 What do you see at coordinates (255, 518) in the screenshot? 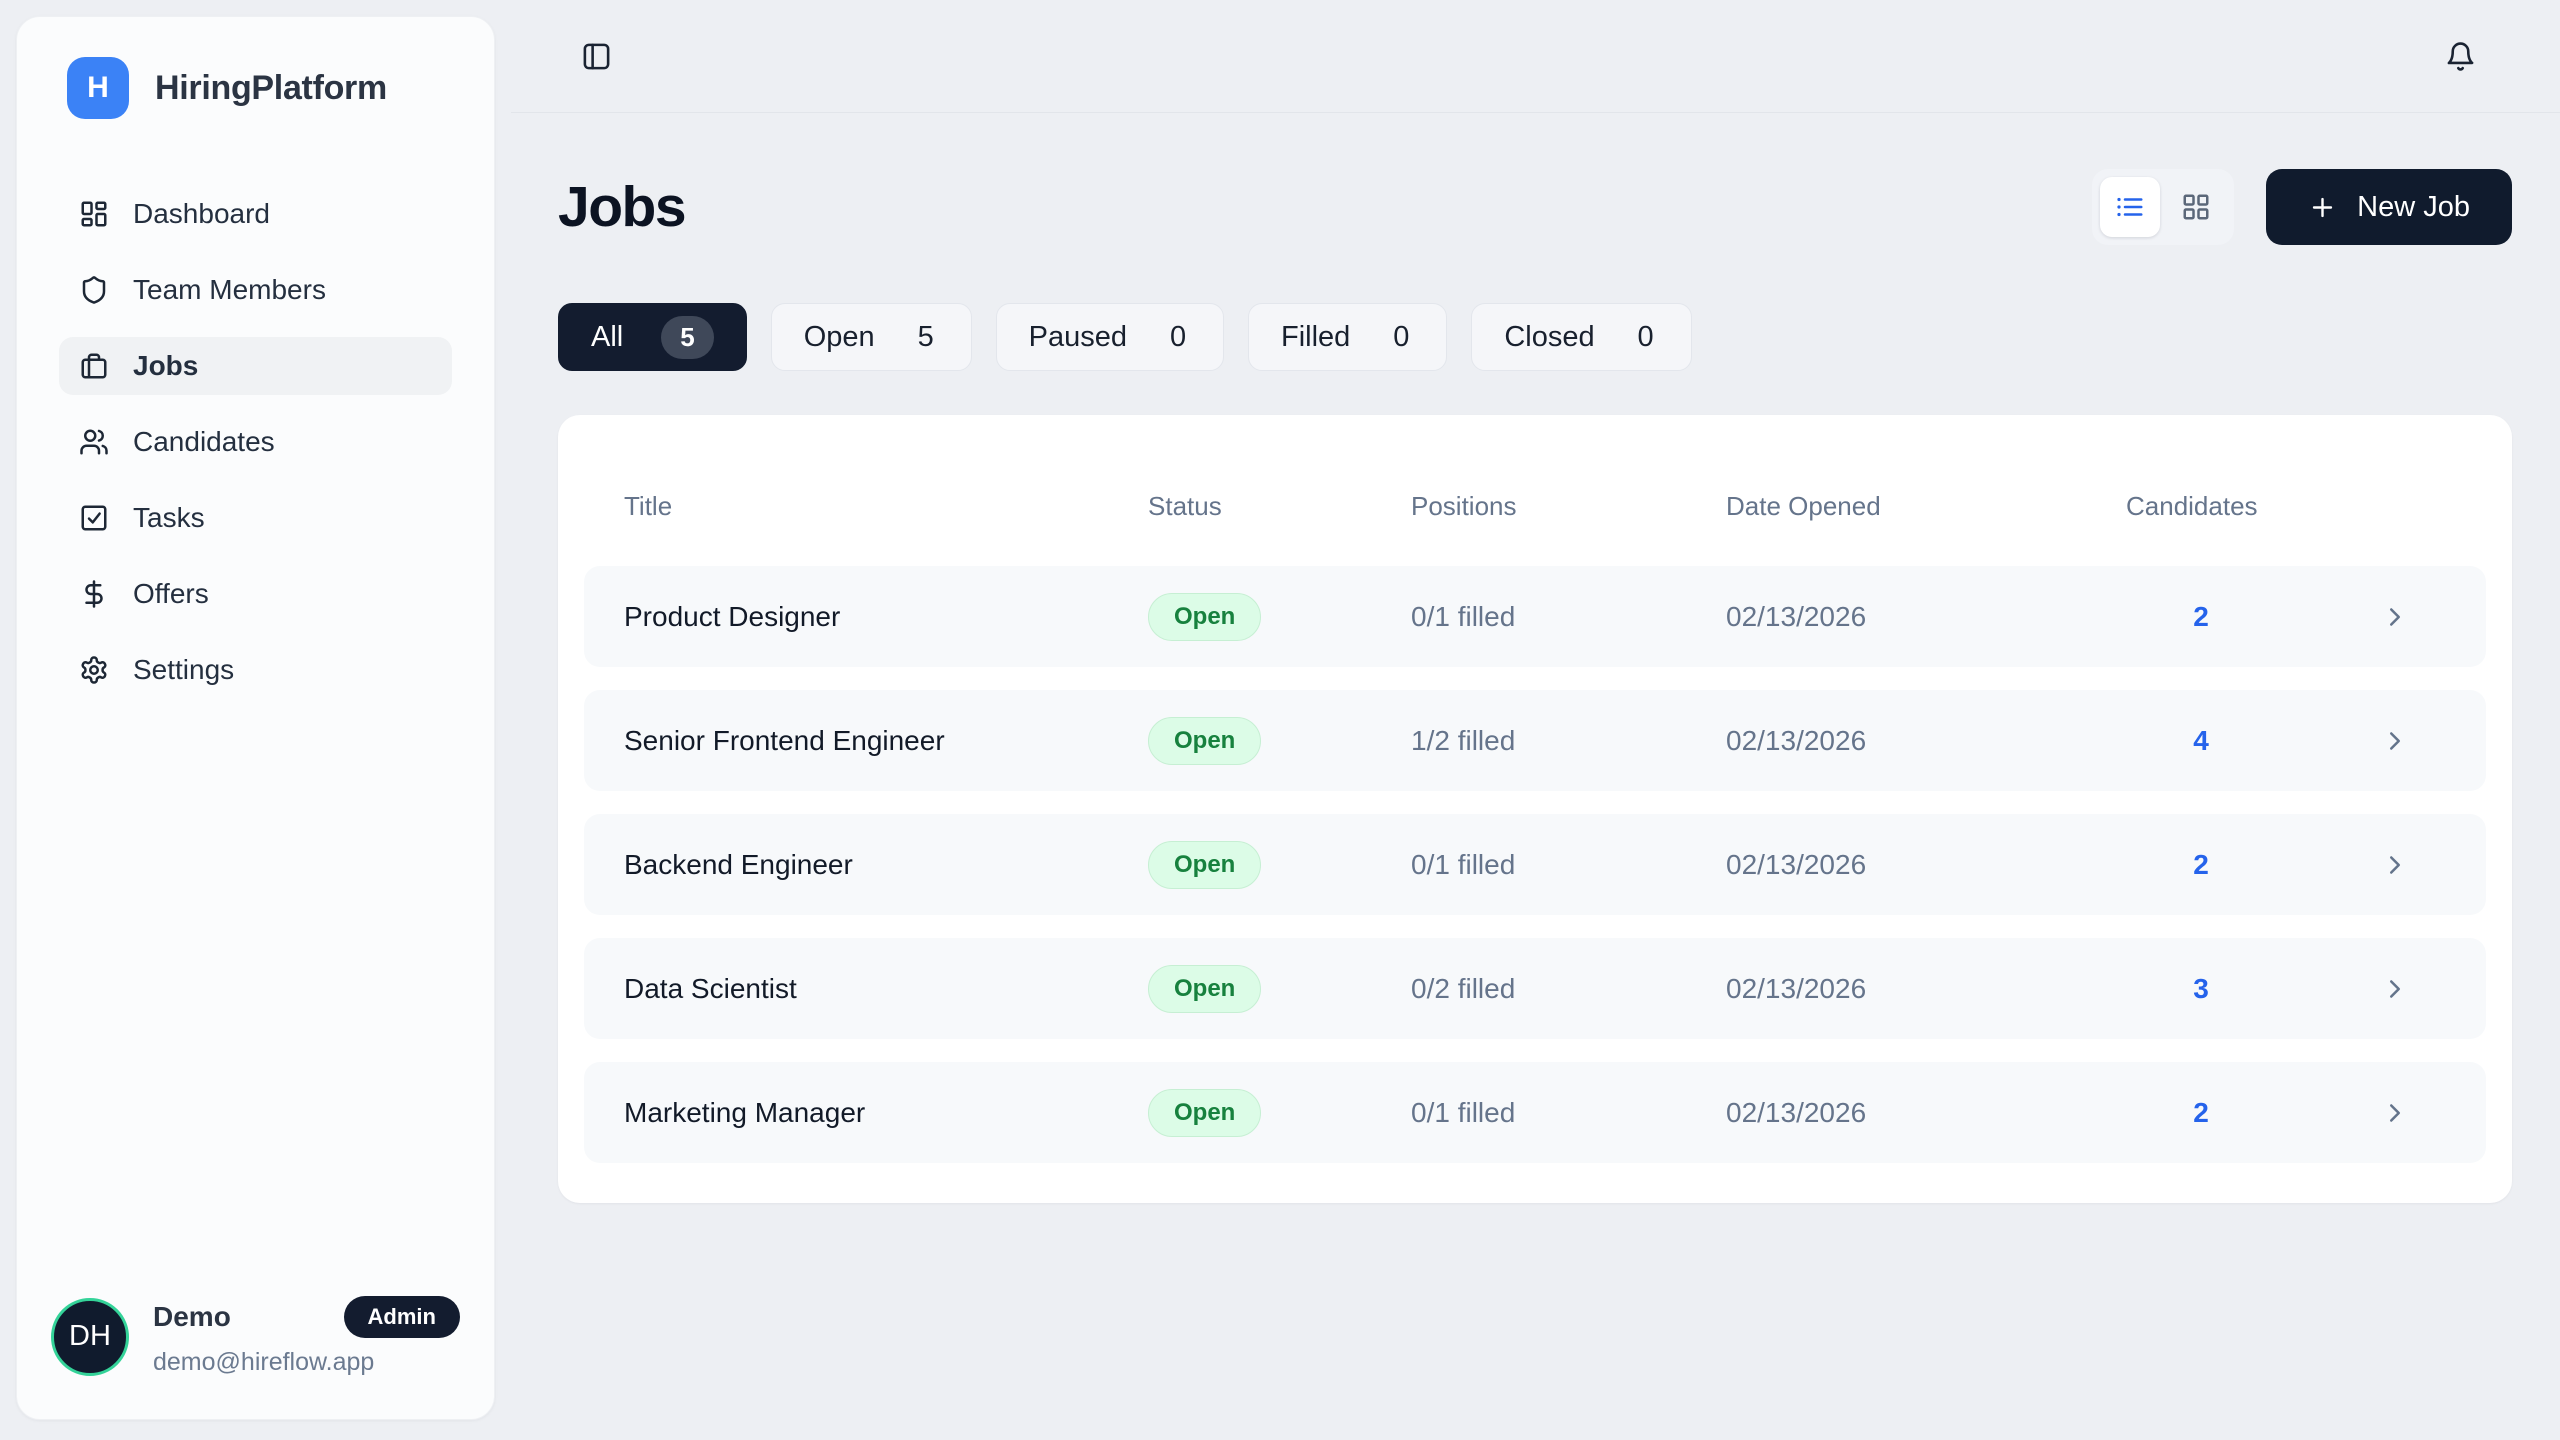
I see `sidebar-item-tasks: Tasks` at bounding box center [255, 518].